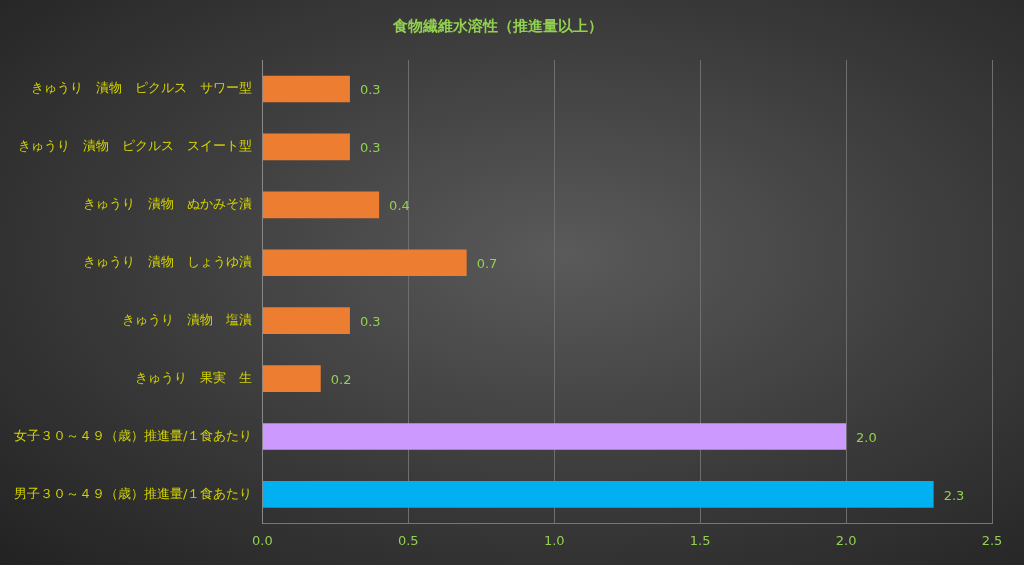 The image size is (1024, 565). What do you see at coordinates (554, 540) in the screenshot?
I see `x-tick-label: 1.0` at bounding box center [554, 540].